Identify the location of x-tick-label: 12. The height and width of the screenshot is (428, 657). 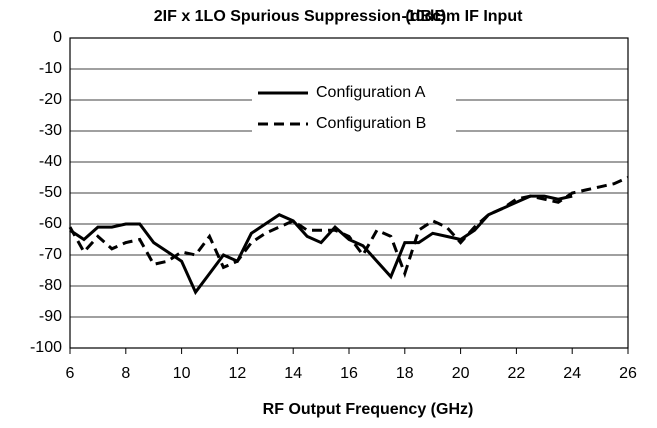
(238, 373).